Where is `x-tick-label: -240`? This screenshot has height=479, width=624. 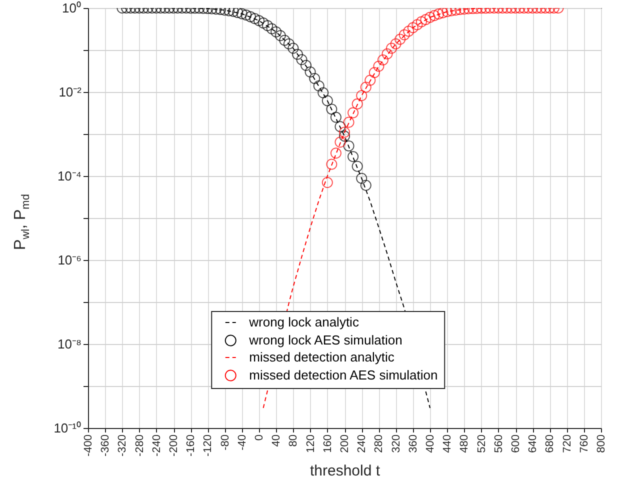
x-tick-label: -240 is located at coordinates (156, 445).